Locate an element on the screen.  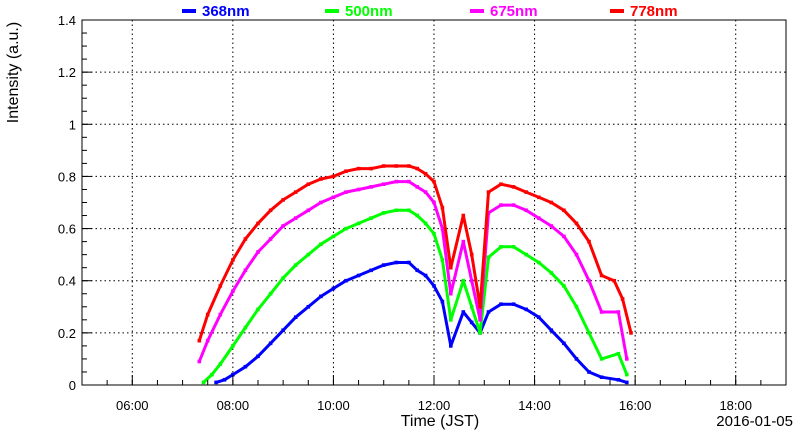
x-tick-label: 16:00 is located at coordinates (635, 405).